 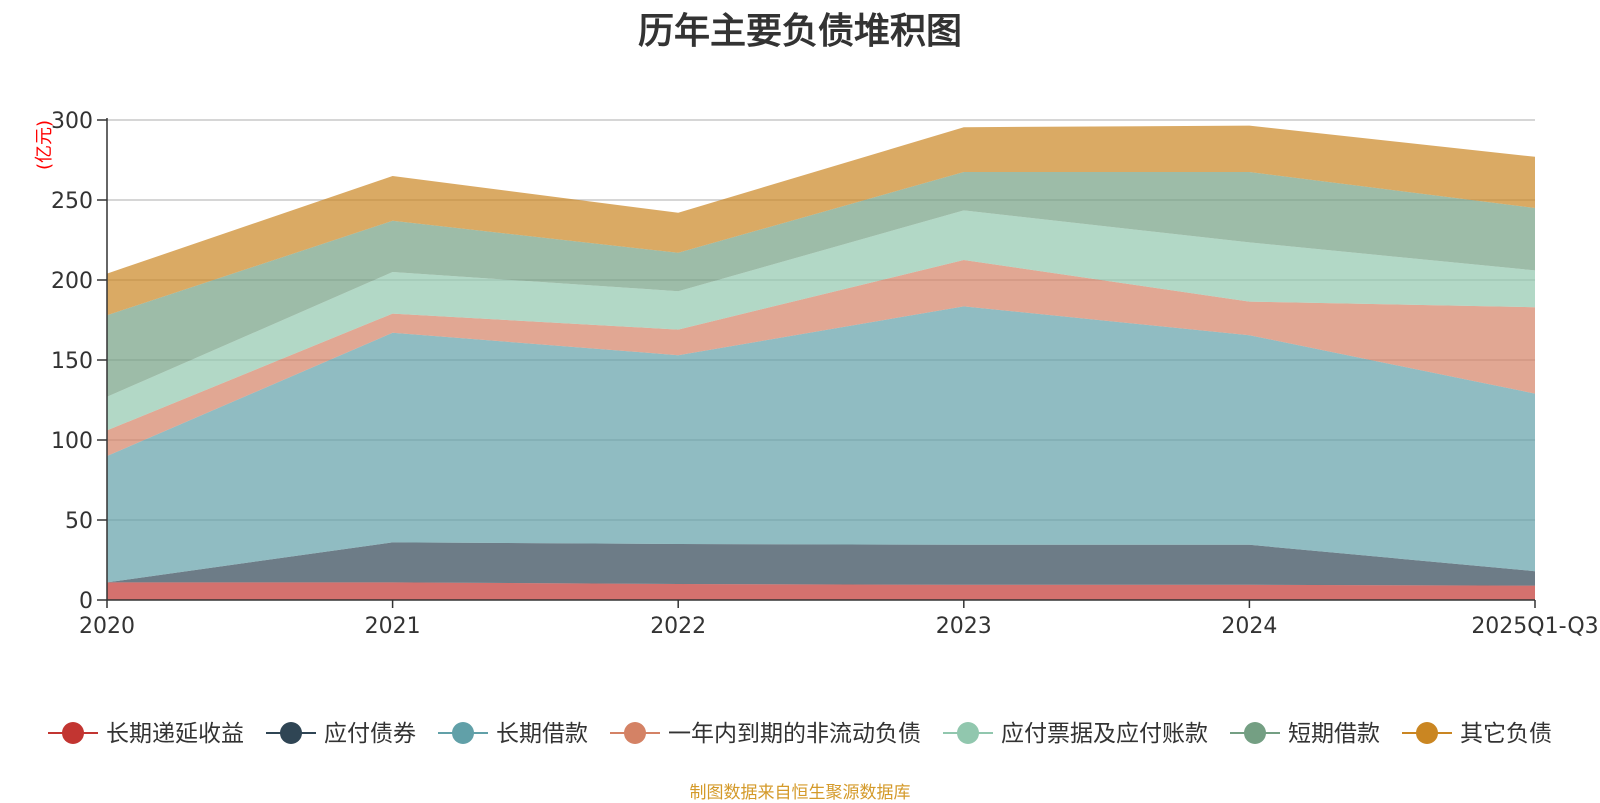 I want to click on legend-item: 应付债券, so click(x=341, y=734).